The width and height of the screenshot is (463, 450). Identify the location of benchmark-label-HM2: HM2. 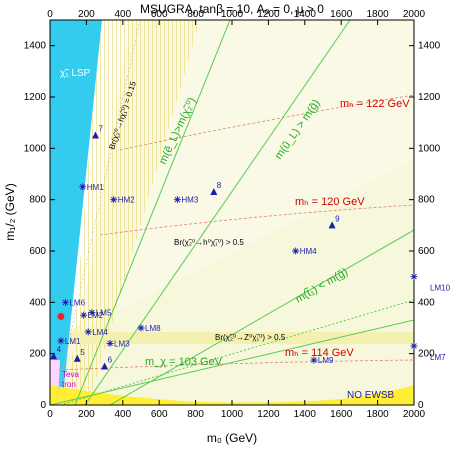
(126, 200).